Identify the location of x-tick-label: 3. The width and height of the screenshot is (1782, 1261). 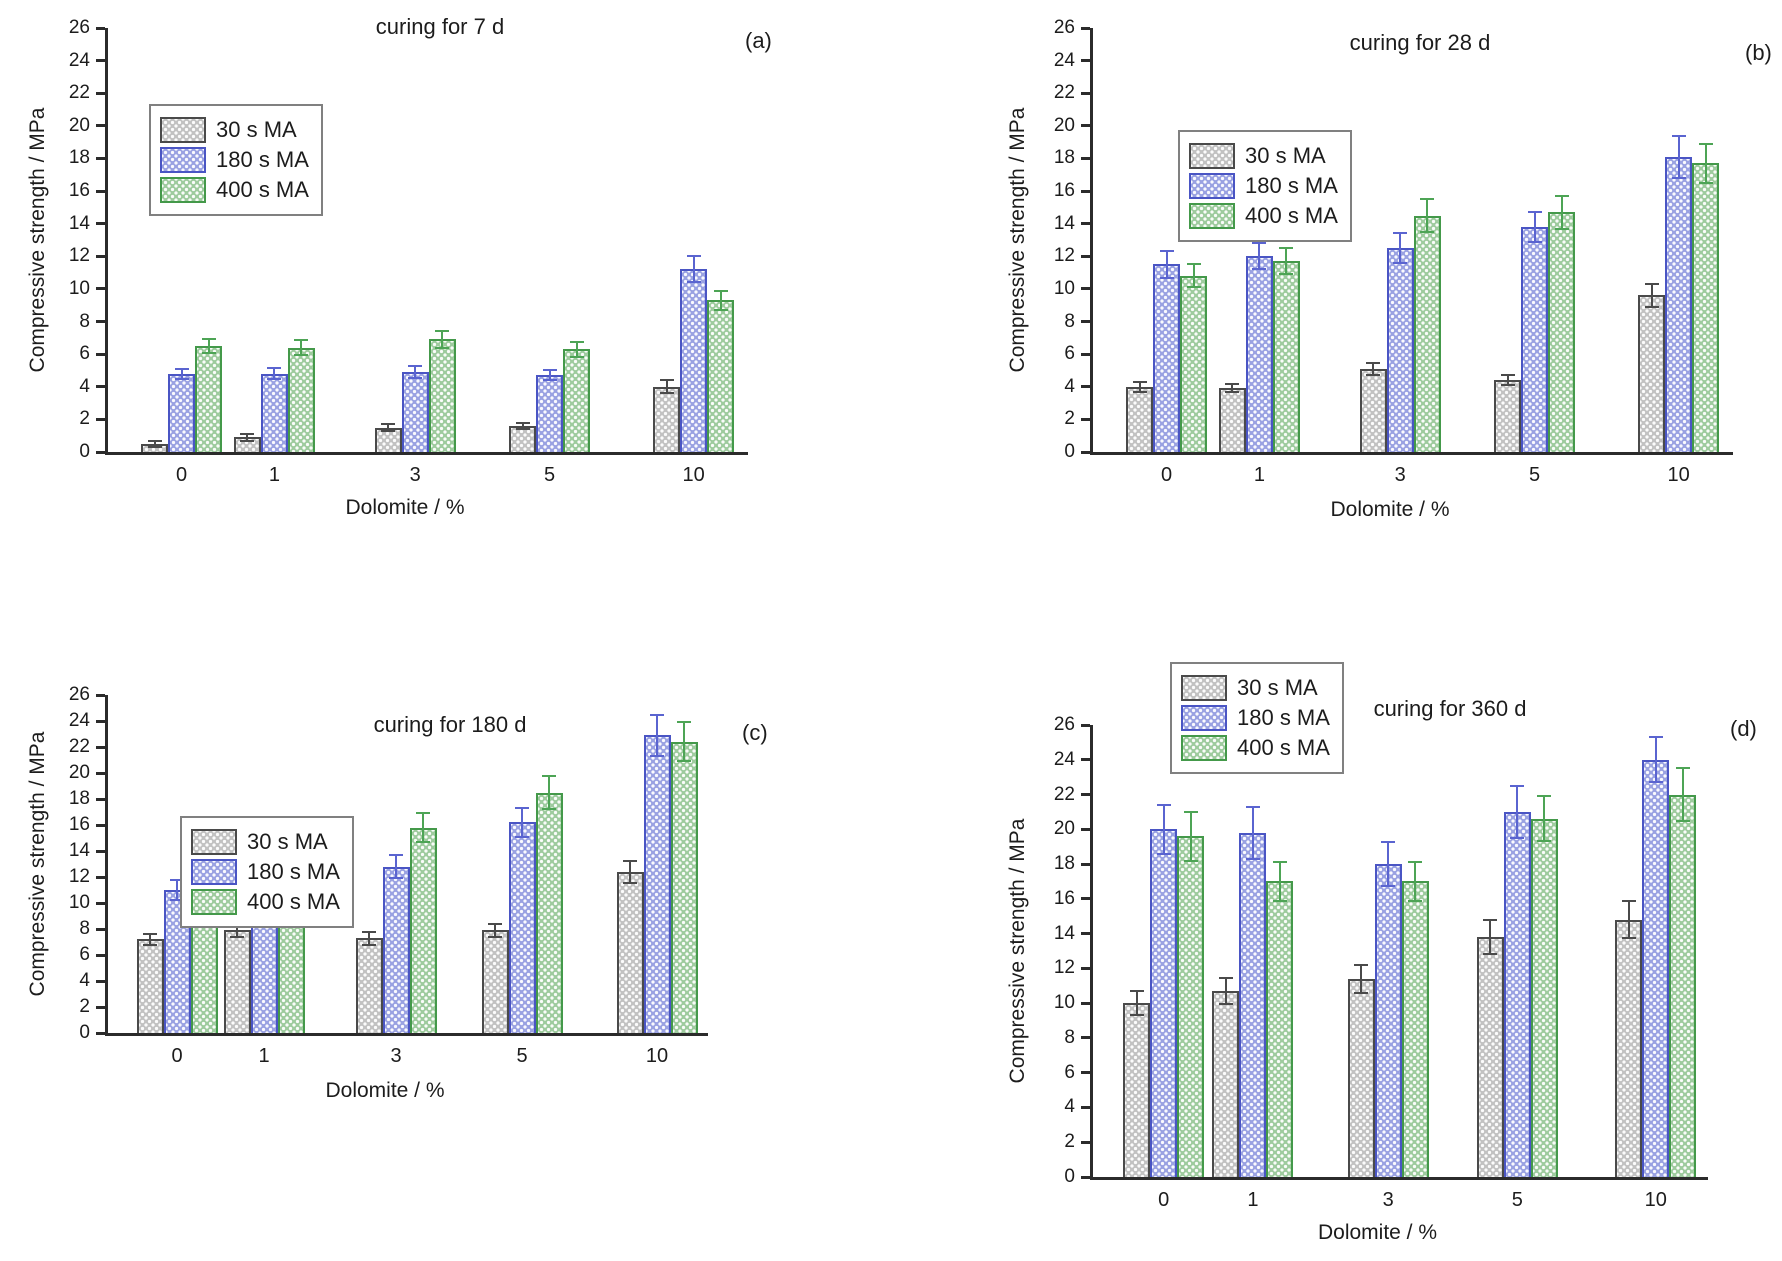
(1400, 475).